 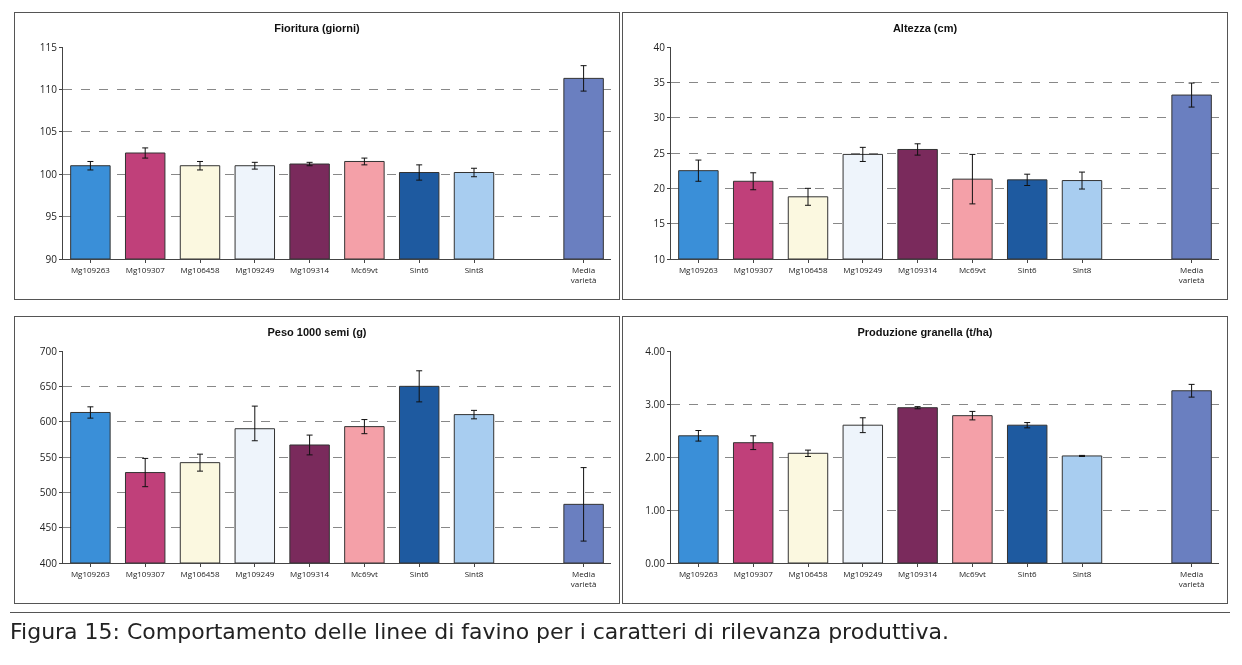 What do you see at coordinates (48, 350) in the screenshot?
I see `y-tick-label: 700` at bounding box center [48, 350].